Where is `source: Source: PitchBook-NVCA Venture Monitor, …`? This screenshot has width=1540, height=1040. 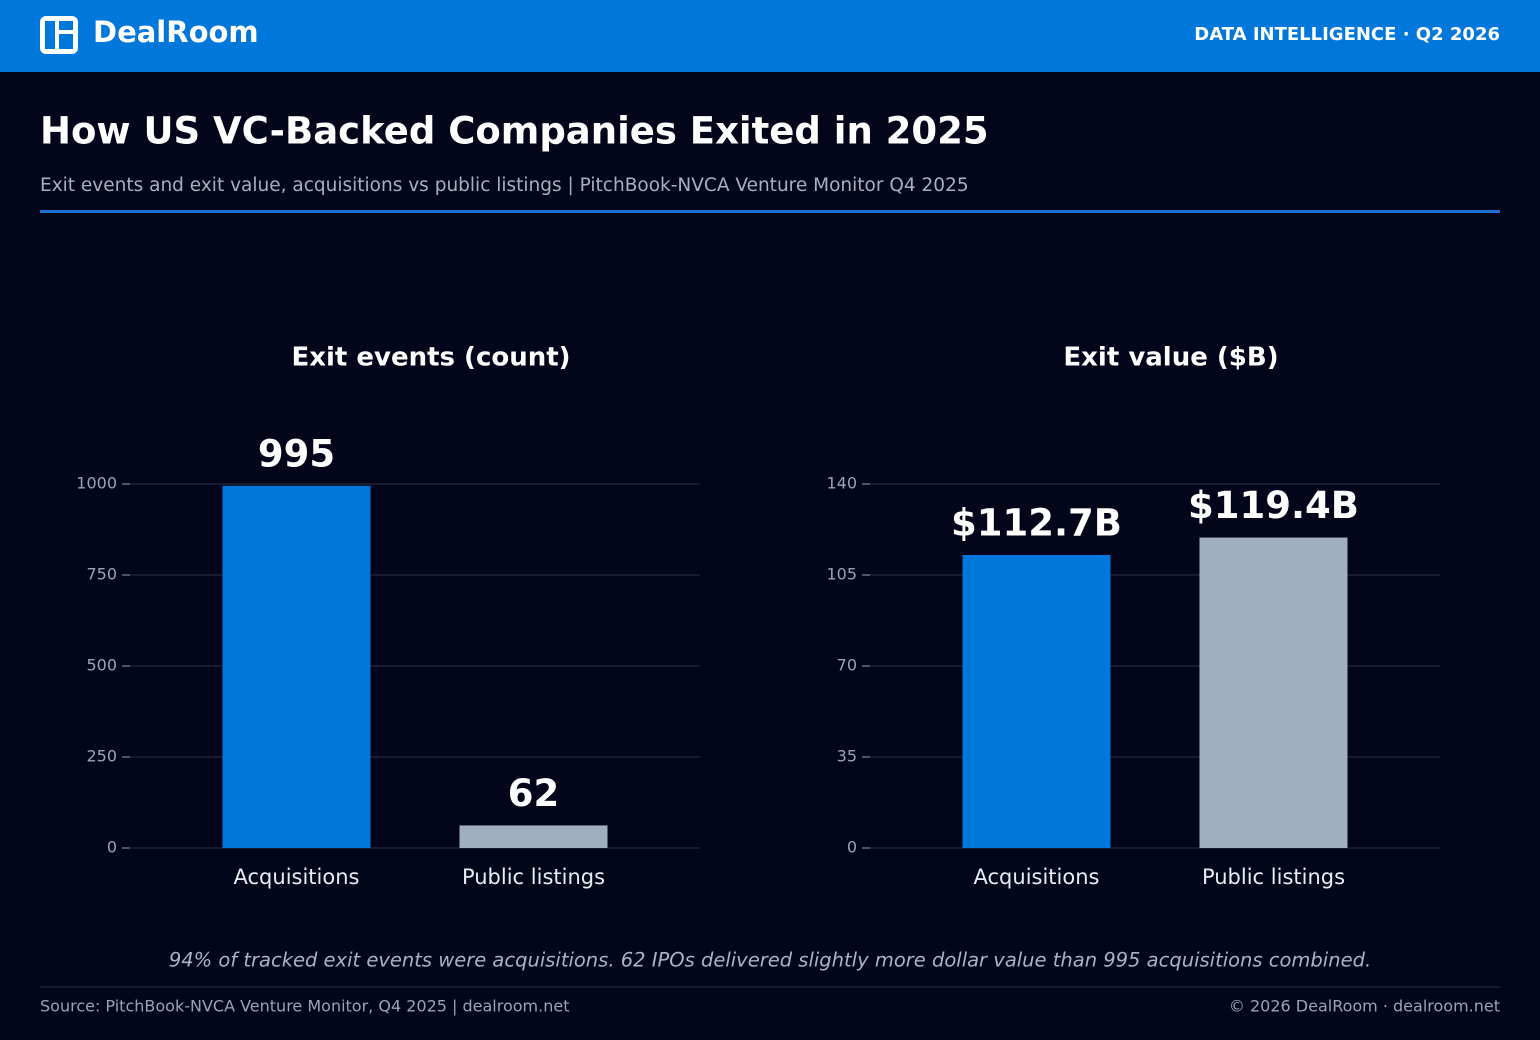 source: Source: PitchBook-NVCA Venture Monitor, … is located at coordinates (304, 1006).